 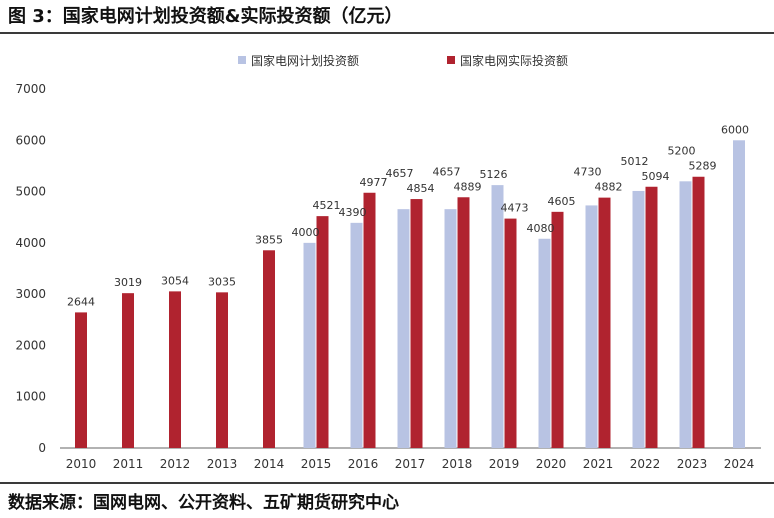 I want to click on x-tick-label: 2012, so click(x=175, y=464).